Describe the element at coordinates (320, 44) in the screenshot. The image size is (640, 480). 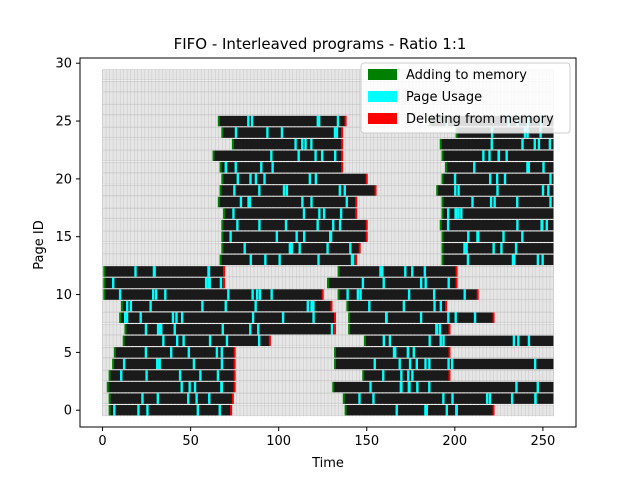
I see `chart-title: FIFO - Interleaved programs - Ratio 1:1` at that location.